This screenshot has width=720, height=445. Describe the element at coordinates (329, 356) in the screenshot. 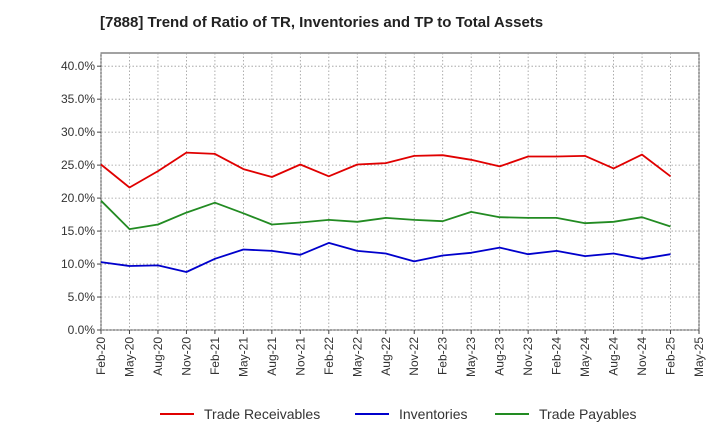

I see `x-tick-label: Feb-22` at that location.